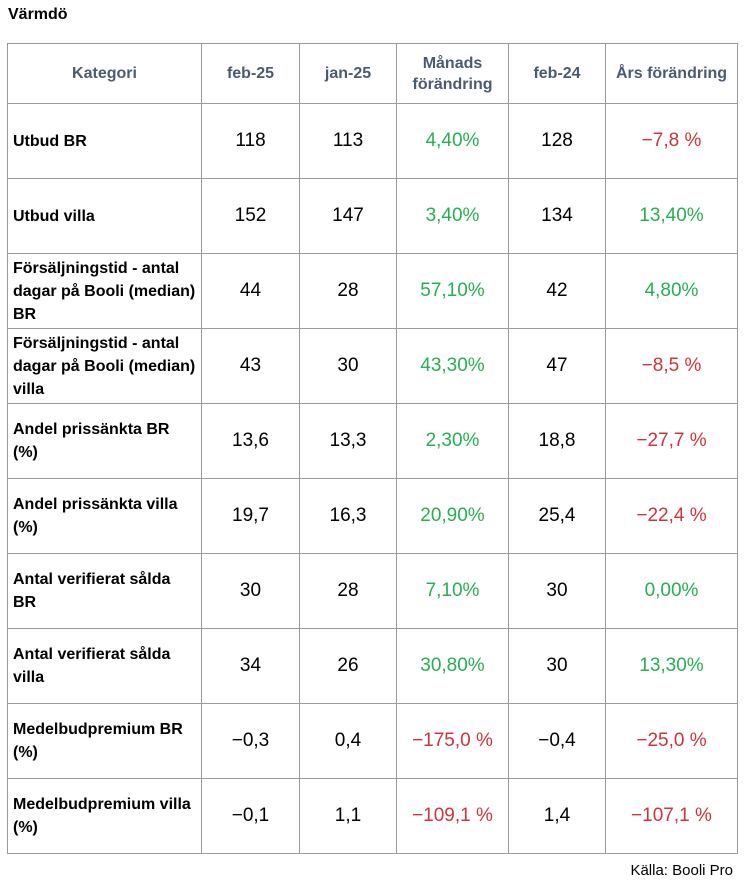 This screenshot has width=746, height=883. I want to click on cell-manads-forandring: −175,0 %, so click(452, 741).